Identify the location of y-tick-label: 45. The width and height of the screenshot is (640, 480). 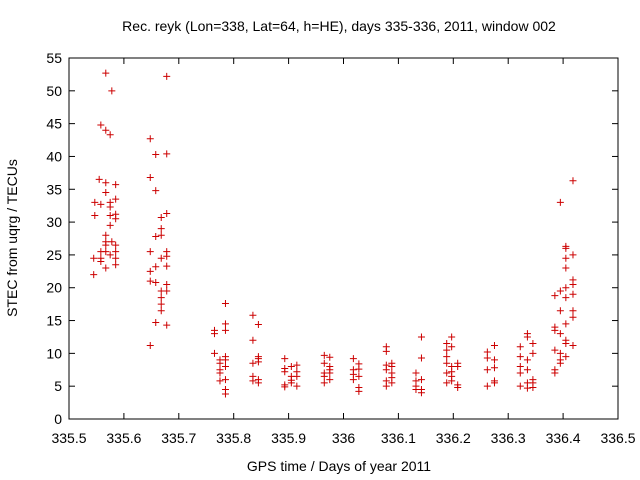
(54, 124).